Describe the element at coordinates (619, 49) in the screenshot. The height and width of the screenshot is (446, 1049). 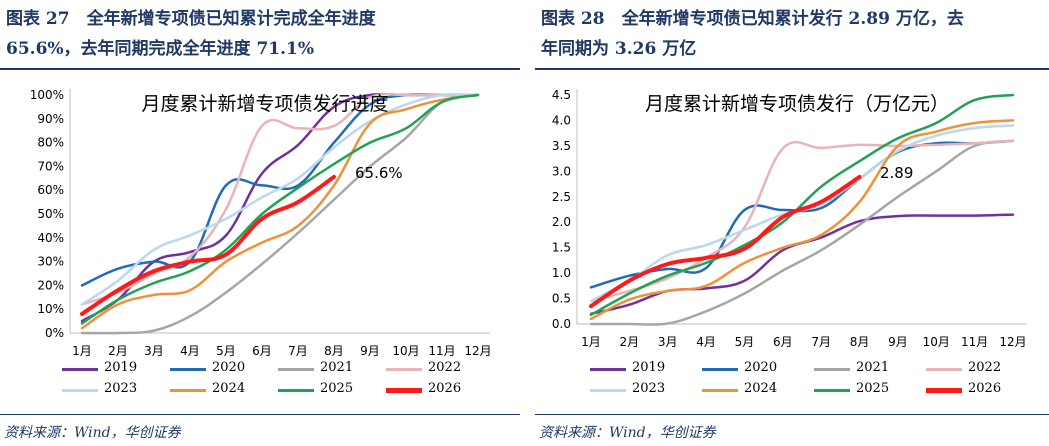
I see `right-title-line2: 年同期为 3.26 万亿` at that location.